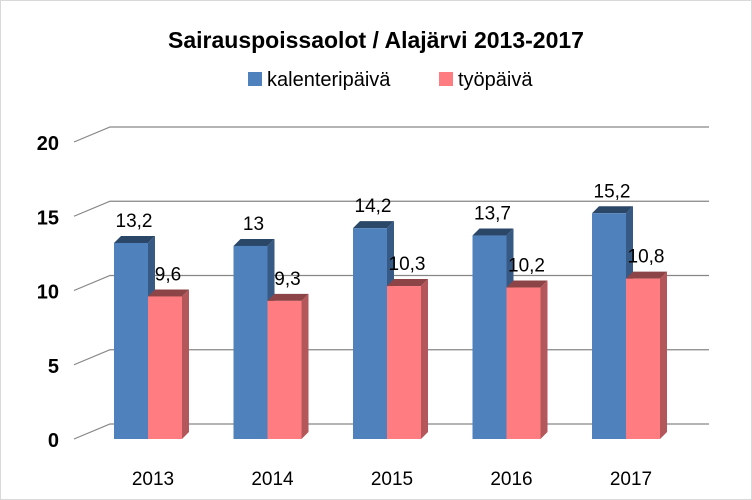  Describe the element at coordinates (48, 218) in the screenshot. I see `y-tick-label: 15` at that location.